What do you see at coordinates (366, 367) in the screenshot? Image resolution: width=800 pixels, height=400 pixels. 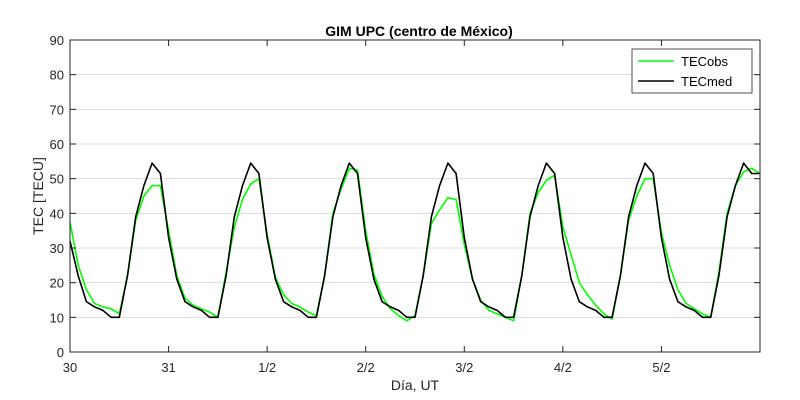 I see `x-tick-label: 2/2` at bounding box center [366, 367].